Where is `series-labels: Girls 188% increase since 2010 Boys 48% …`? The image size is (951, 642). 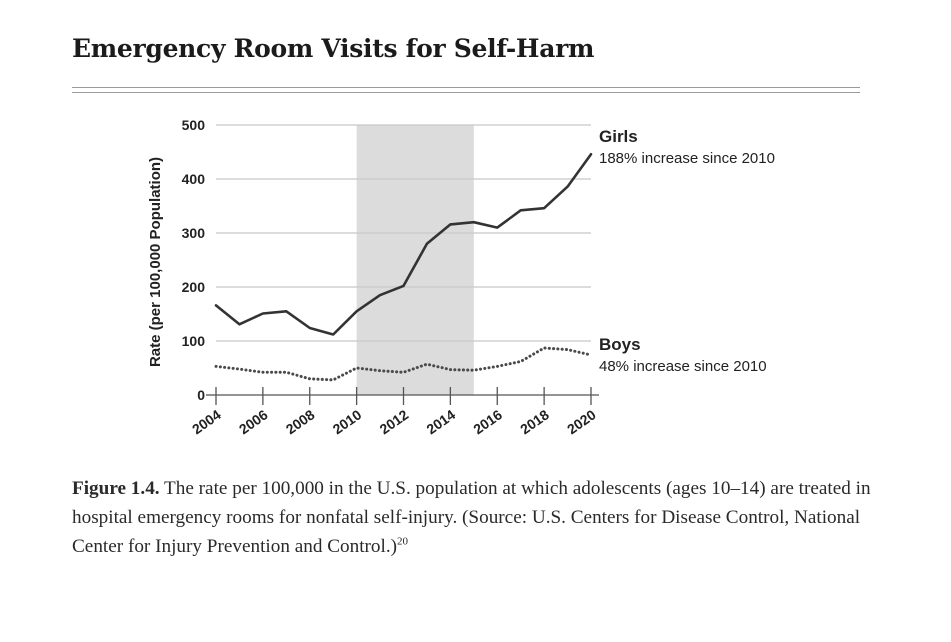
series-labels: Girls 188% increase since 2010 Boys 48% … is located at coordinates (687, 251).